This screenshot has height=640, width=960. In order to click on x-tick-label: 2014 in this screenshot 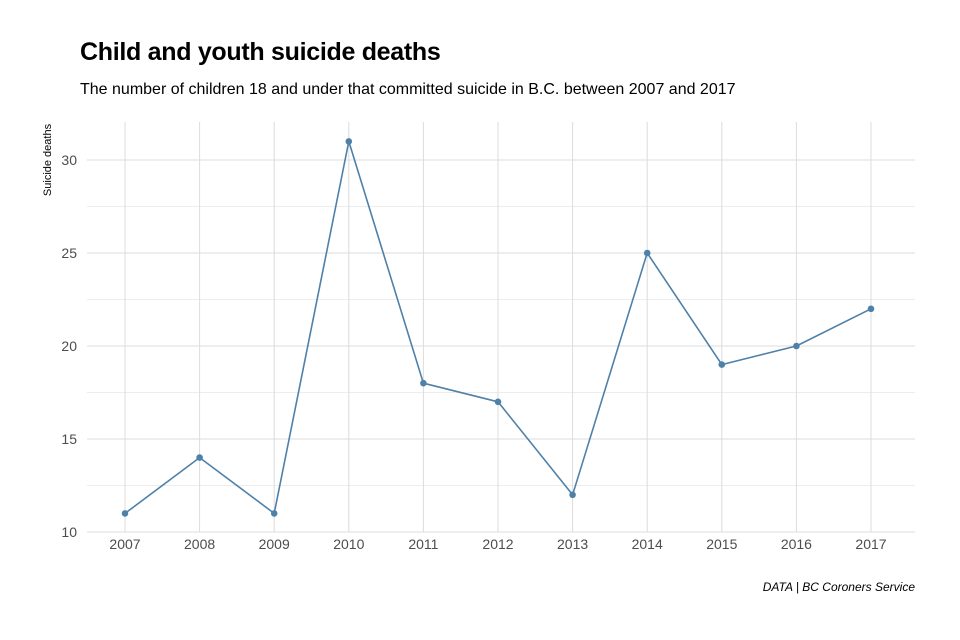, I will do `click(647, 544)`.